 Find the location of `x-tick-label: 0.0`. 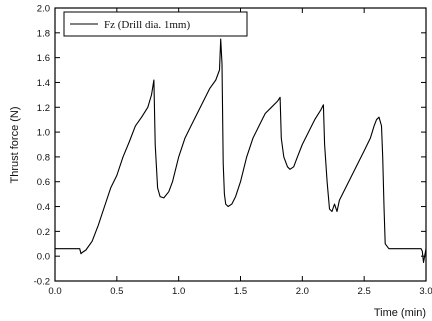

x-tick-label: 0.0 is located at coordinates (54, 291).